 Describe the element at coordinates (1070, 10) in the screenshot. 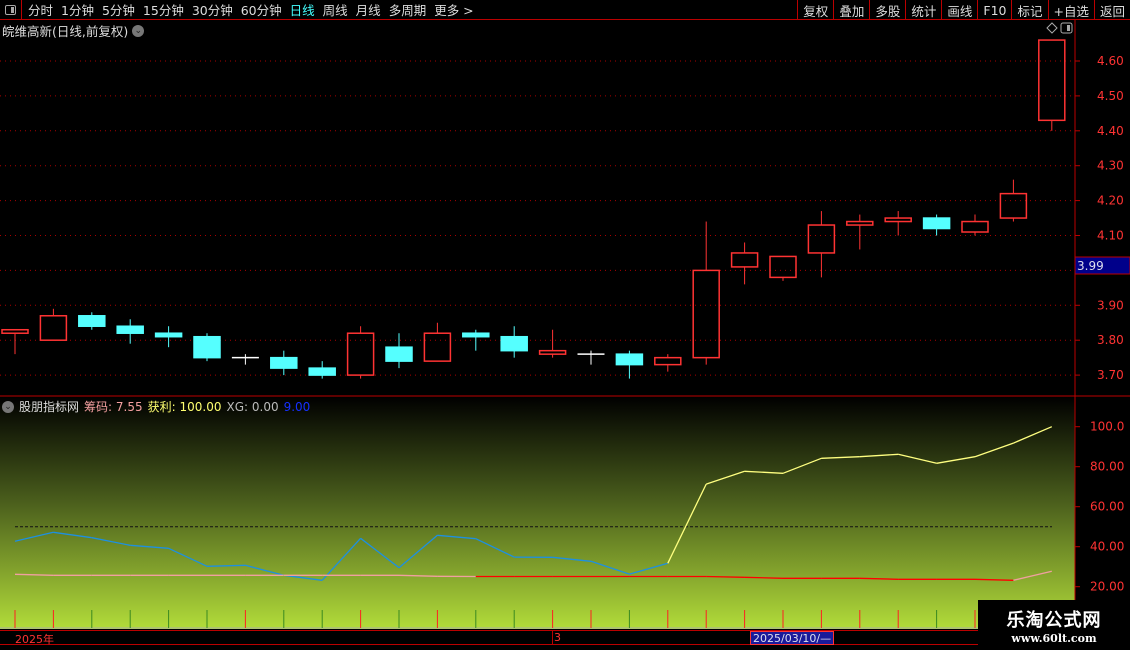

I see `toolbar-button-7: +自选` at that location.